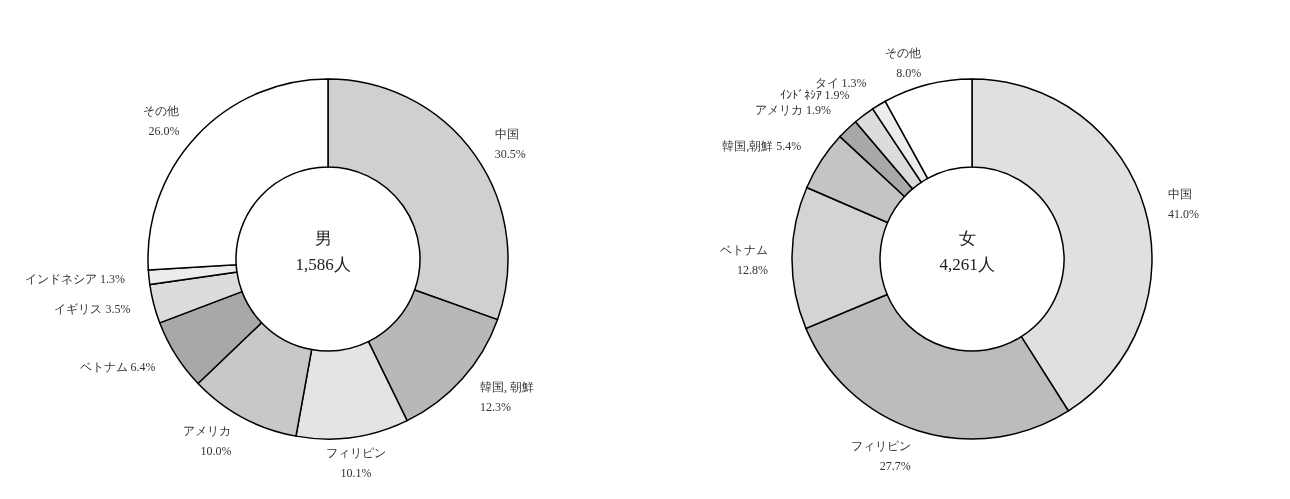 This screenshot has height=499, width=1290. I want to click on slice-label: イギリス, so click(78, 308).